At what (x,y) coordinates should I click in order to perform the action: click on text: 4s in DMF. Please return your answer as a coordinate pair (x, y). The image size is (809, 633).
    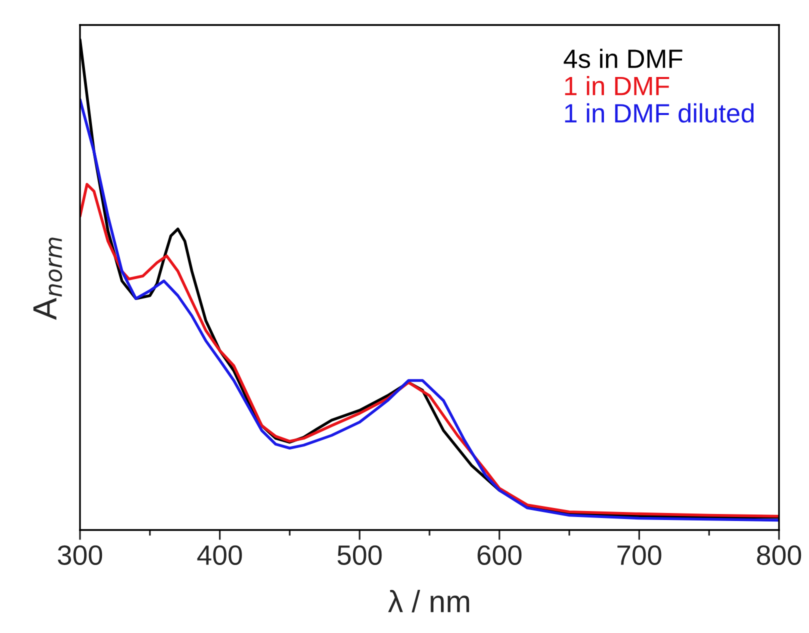
    Looking at the image, I should click on (623, 58).